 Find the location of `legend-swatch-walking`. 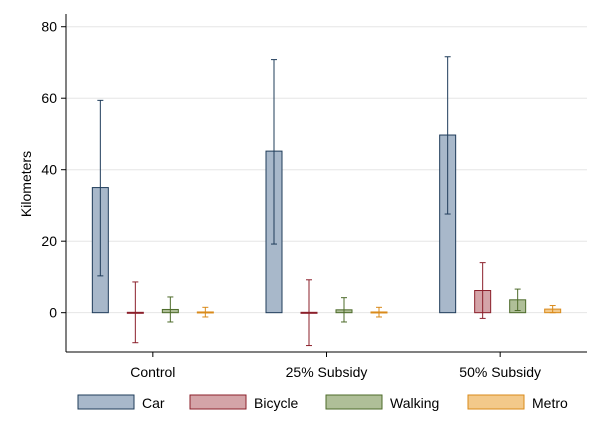

legend-swatch-walking is located at coordinates (354, 402).